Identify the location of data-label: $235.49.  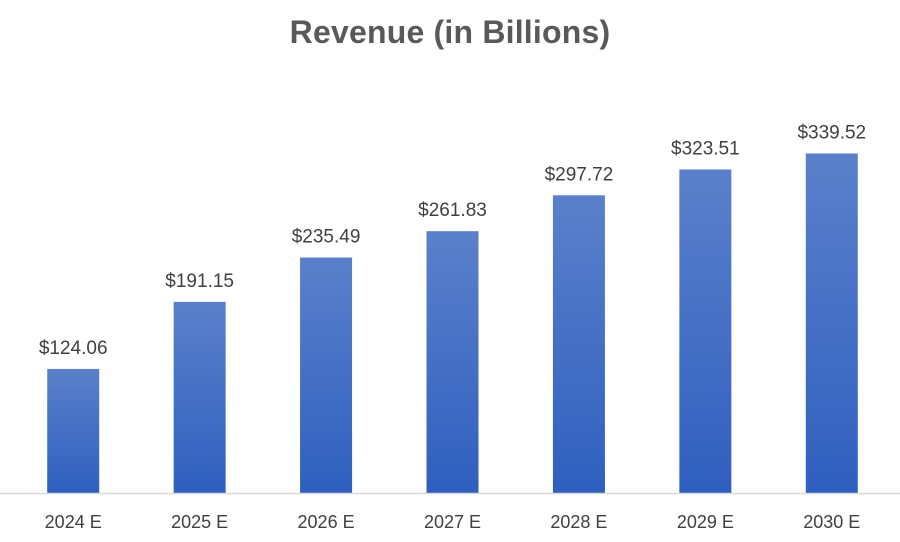
(326, 237).